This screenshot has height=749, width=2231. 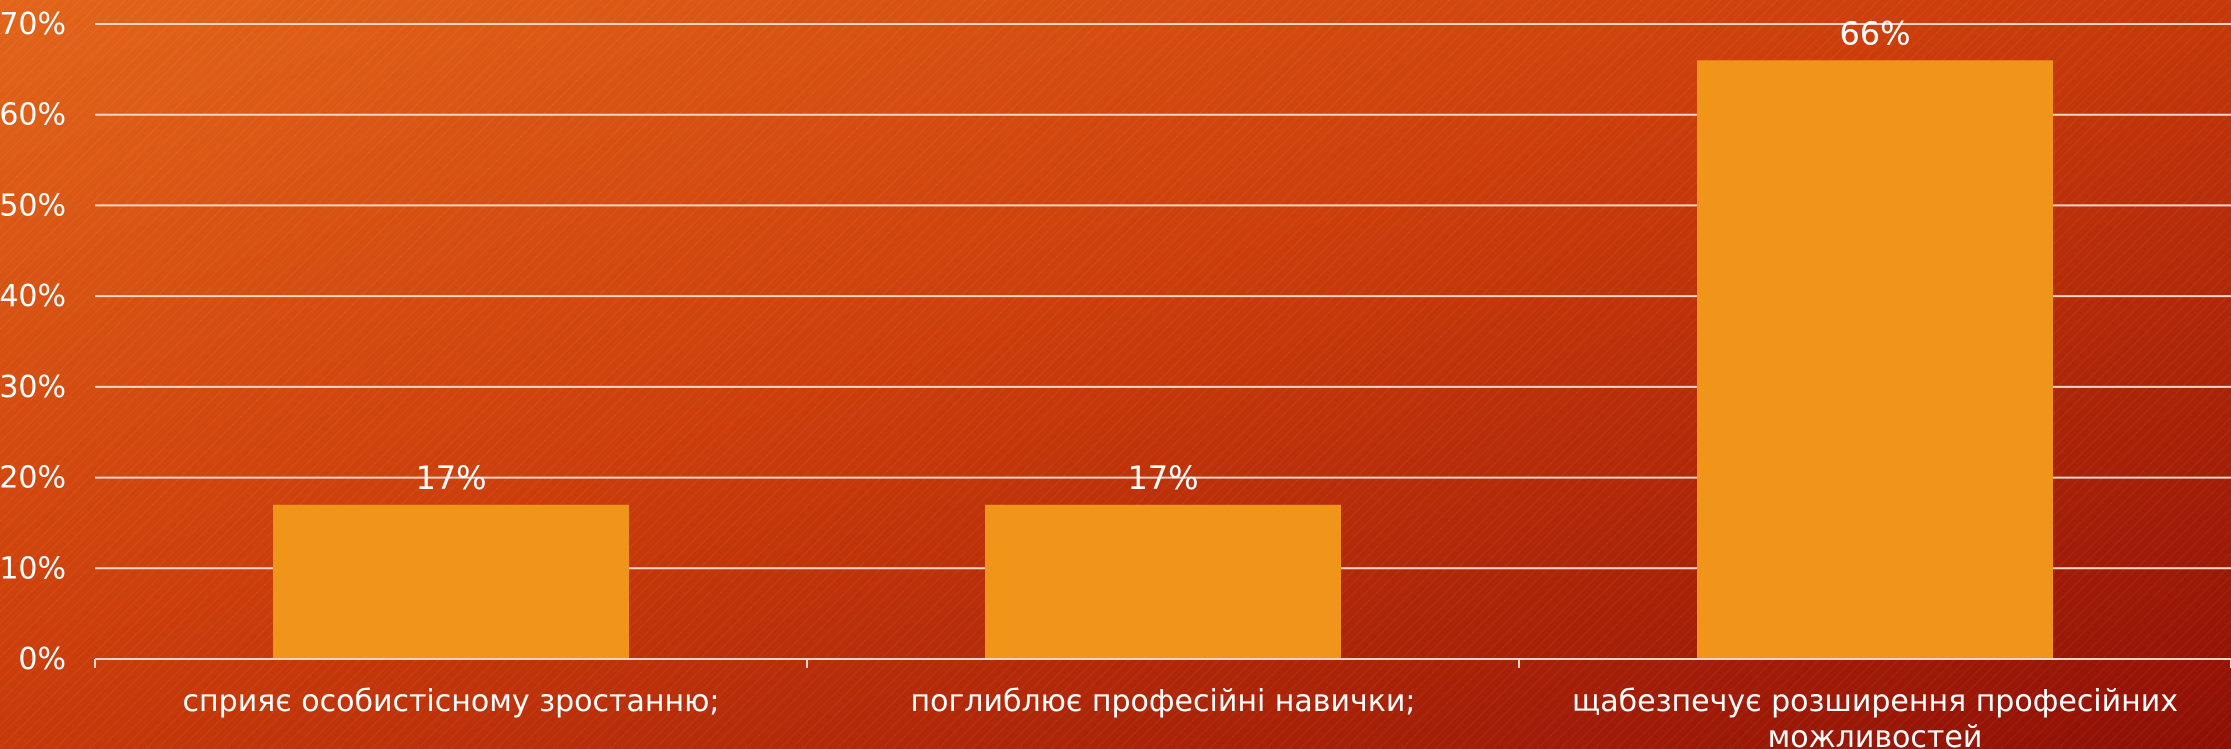 I want to click on x-axis, so click(x=1162, y=663).